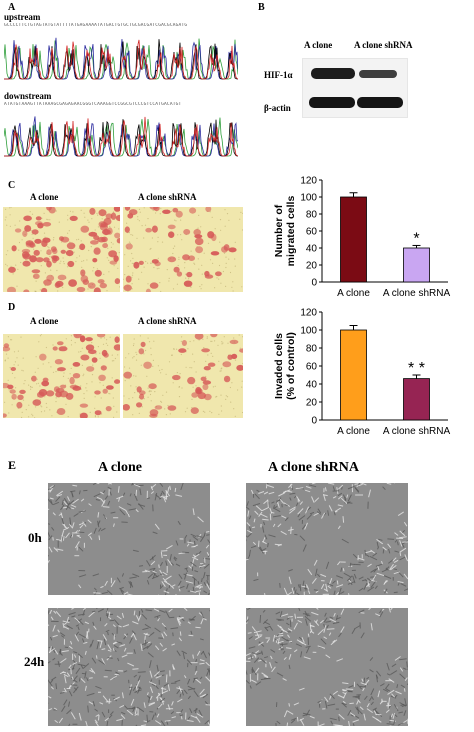  Describe the element at coordinates (129, 539) in the screenshot. I see `wound-image-control-0h` at that location.